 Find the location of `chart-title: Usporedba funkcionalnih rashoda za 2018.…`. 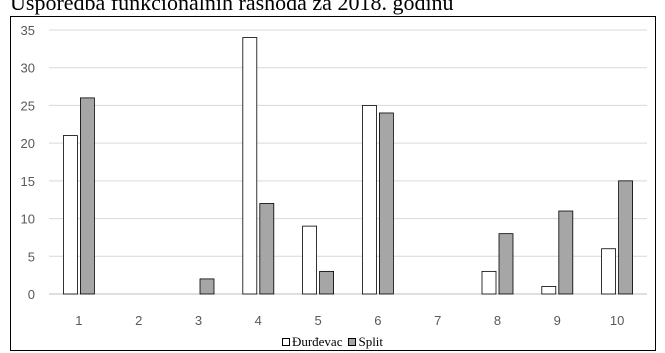

chart-title: Usporedba funkcionalnih rashoda za 2018.… is located at coordinates (232, 7).